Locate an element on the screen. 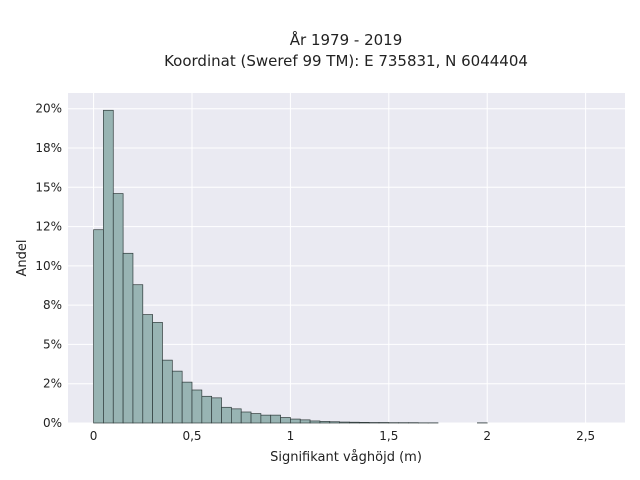 The width and height of the screenshot is (640, 480). y-tick-label: 10% is located at coordinates (48, 266).